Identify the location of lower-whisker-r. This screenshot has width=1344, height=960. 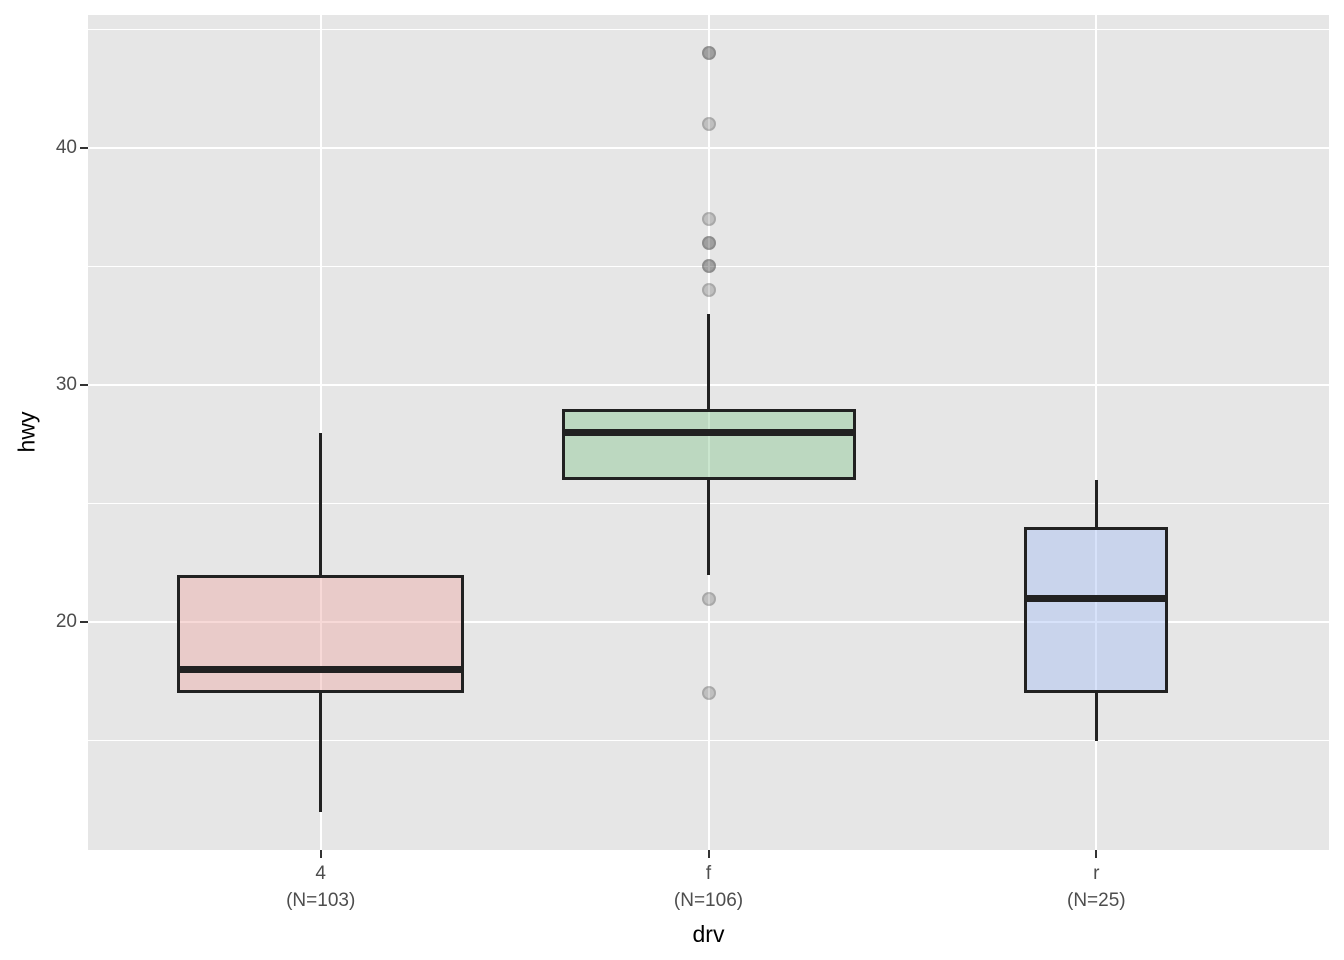
(1096, 717).